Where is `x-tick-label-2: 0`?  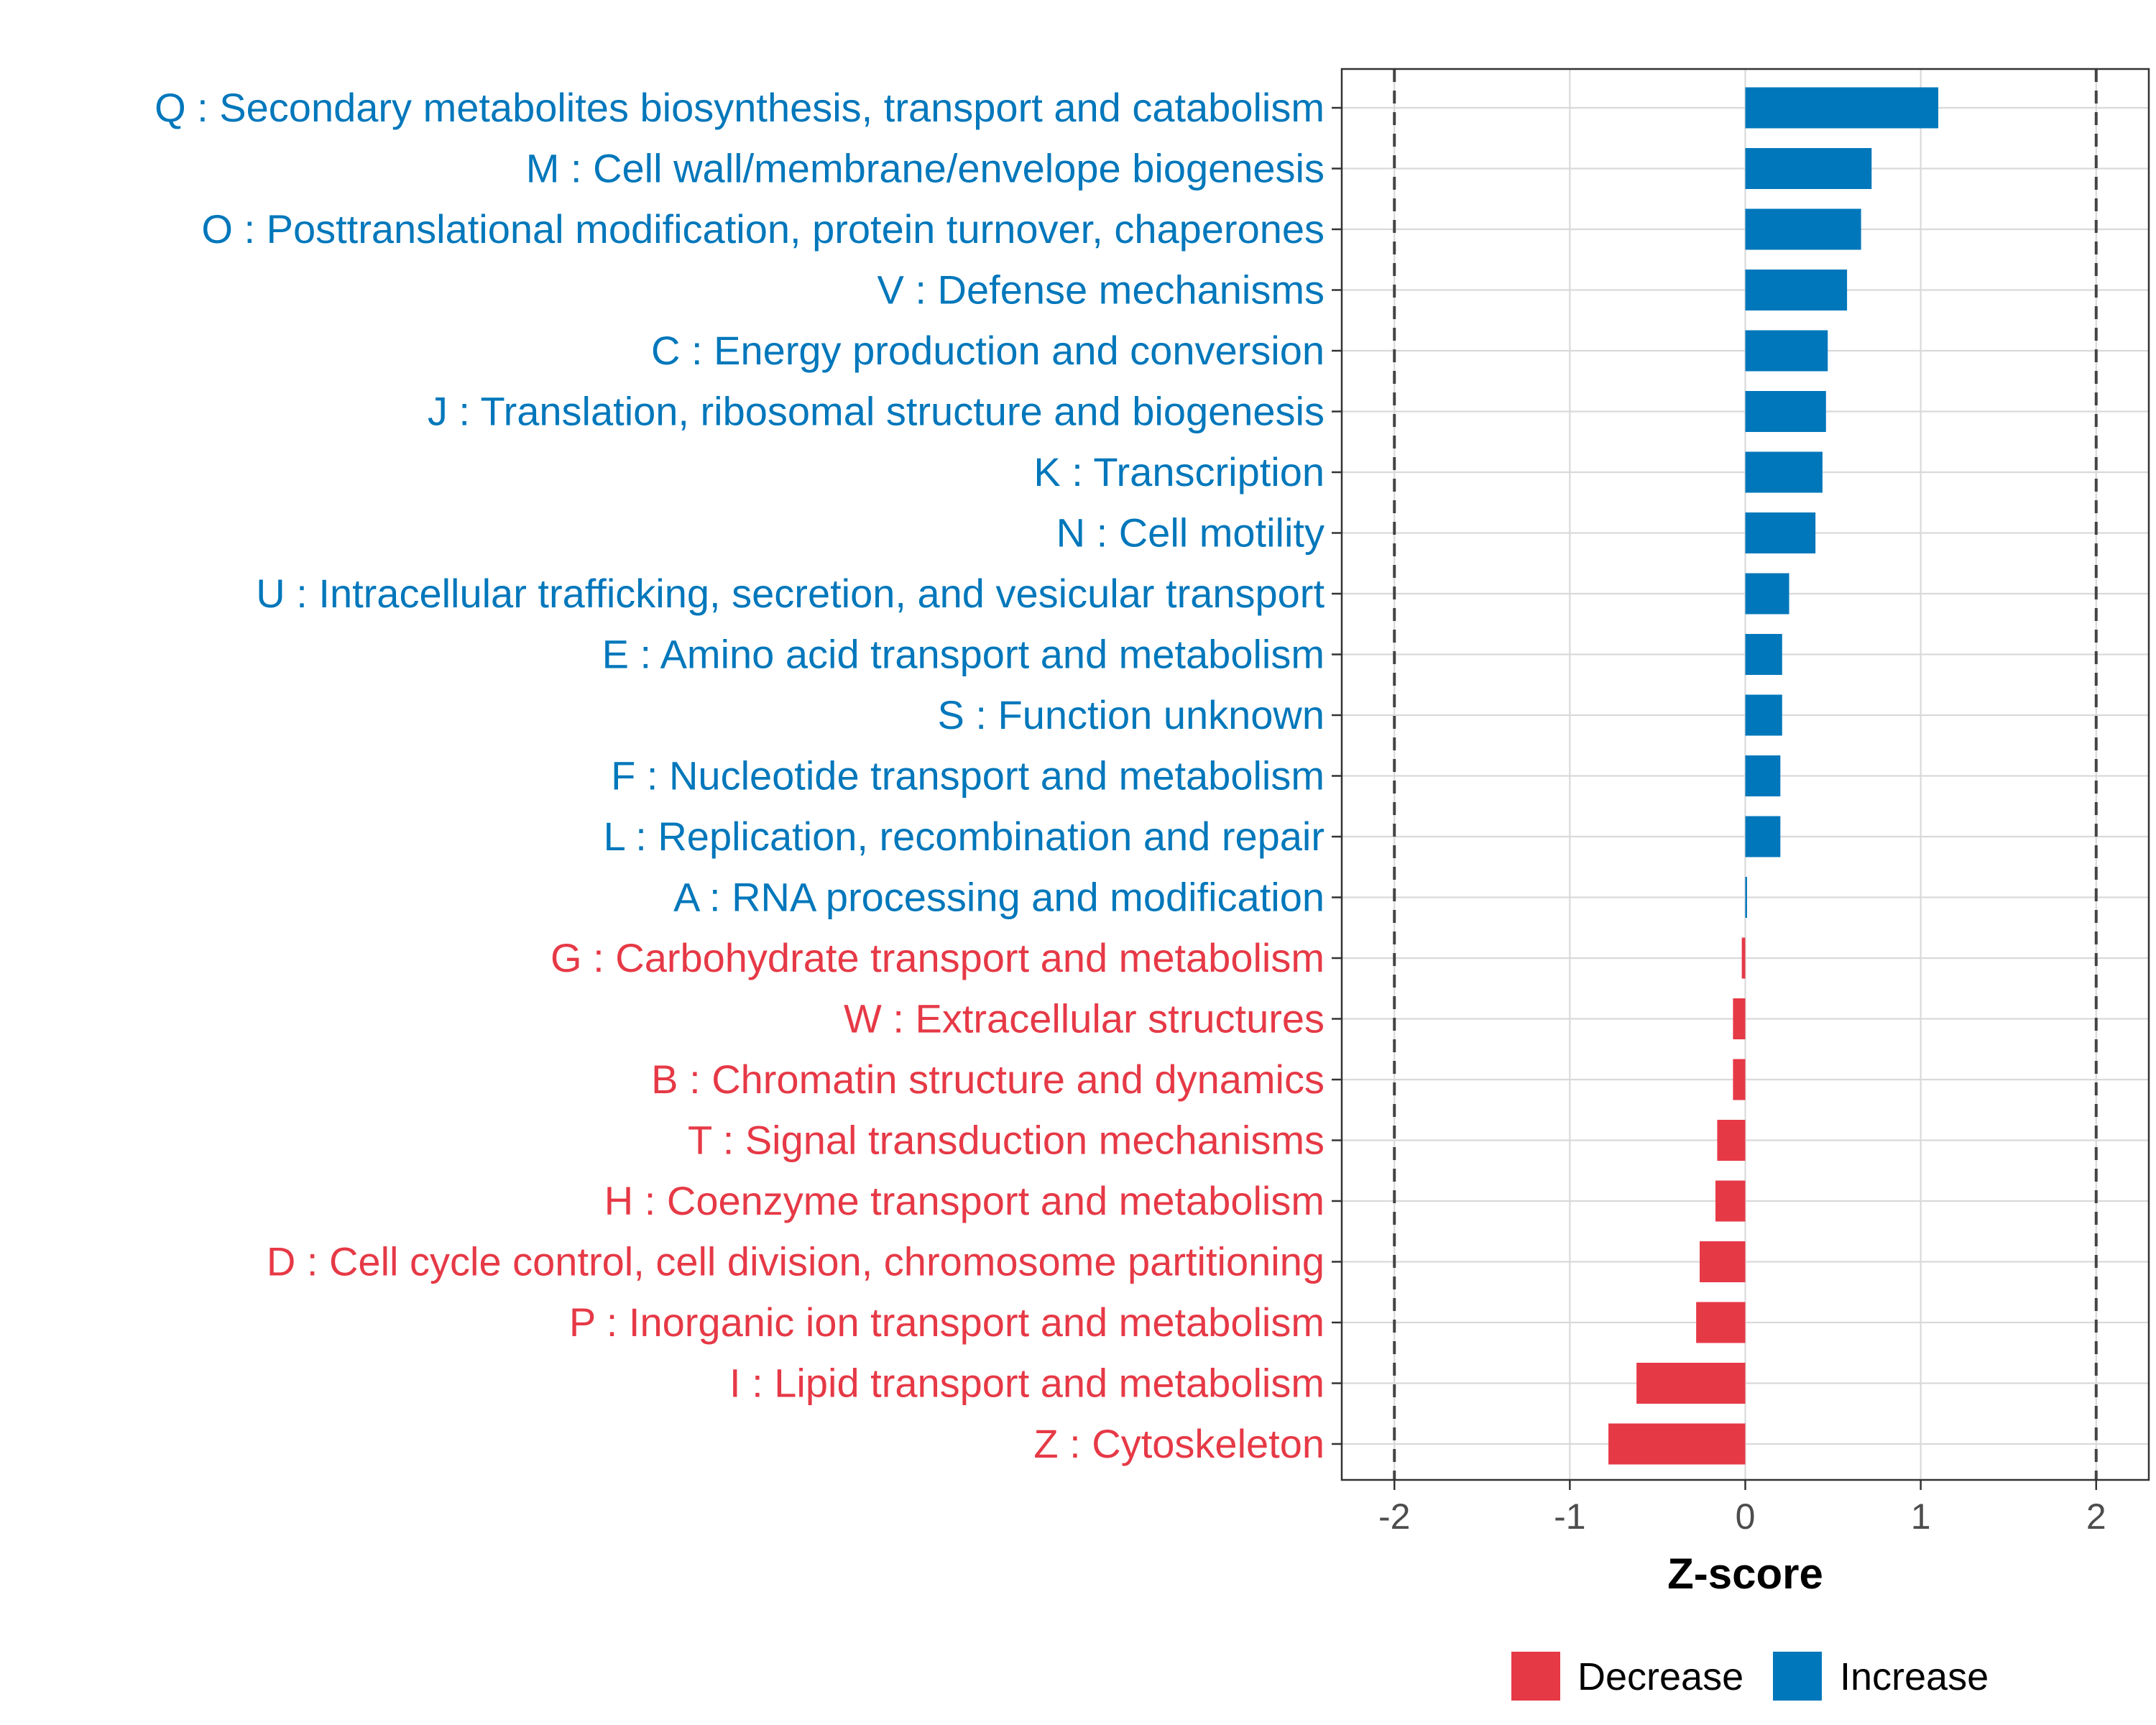 x-tick-label-2: 0 is located at coordinates (1746, 1516).